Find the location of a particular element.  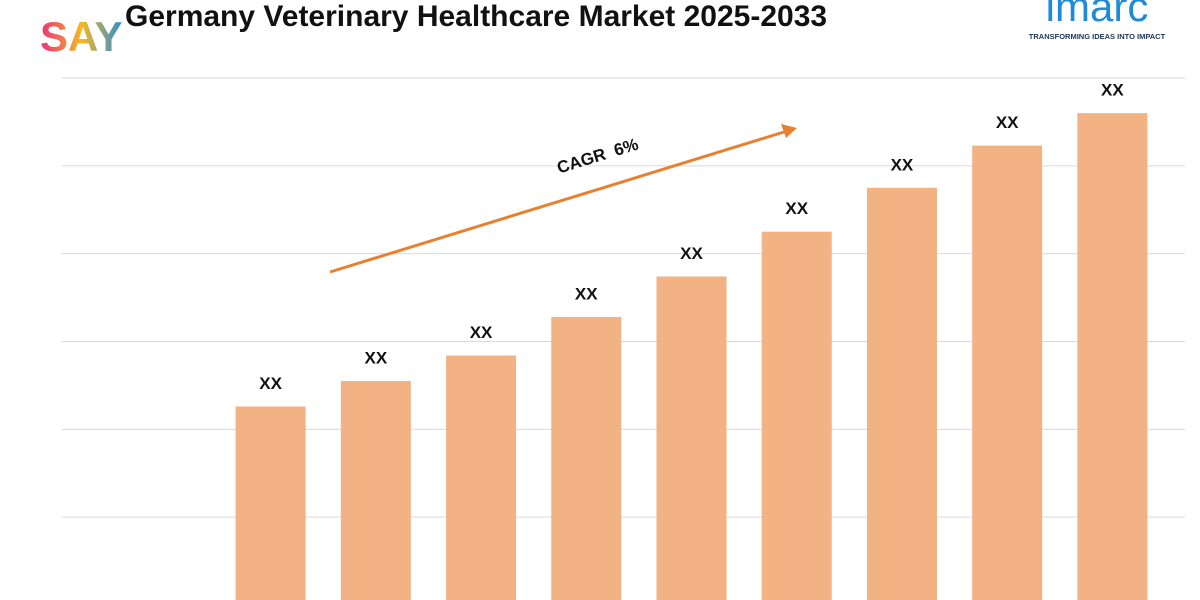

cagr-annotation: CAGR 6% is located at coordinates (598, 156).